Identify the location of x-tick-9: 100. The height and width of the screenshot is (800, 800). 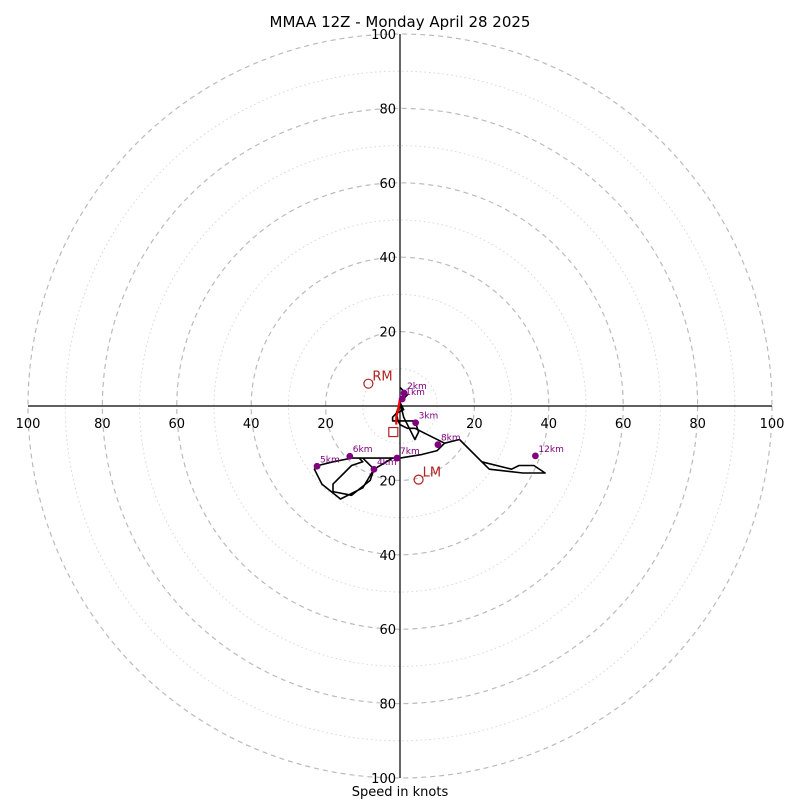
(772, 424).